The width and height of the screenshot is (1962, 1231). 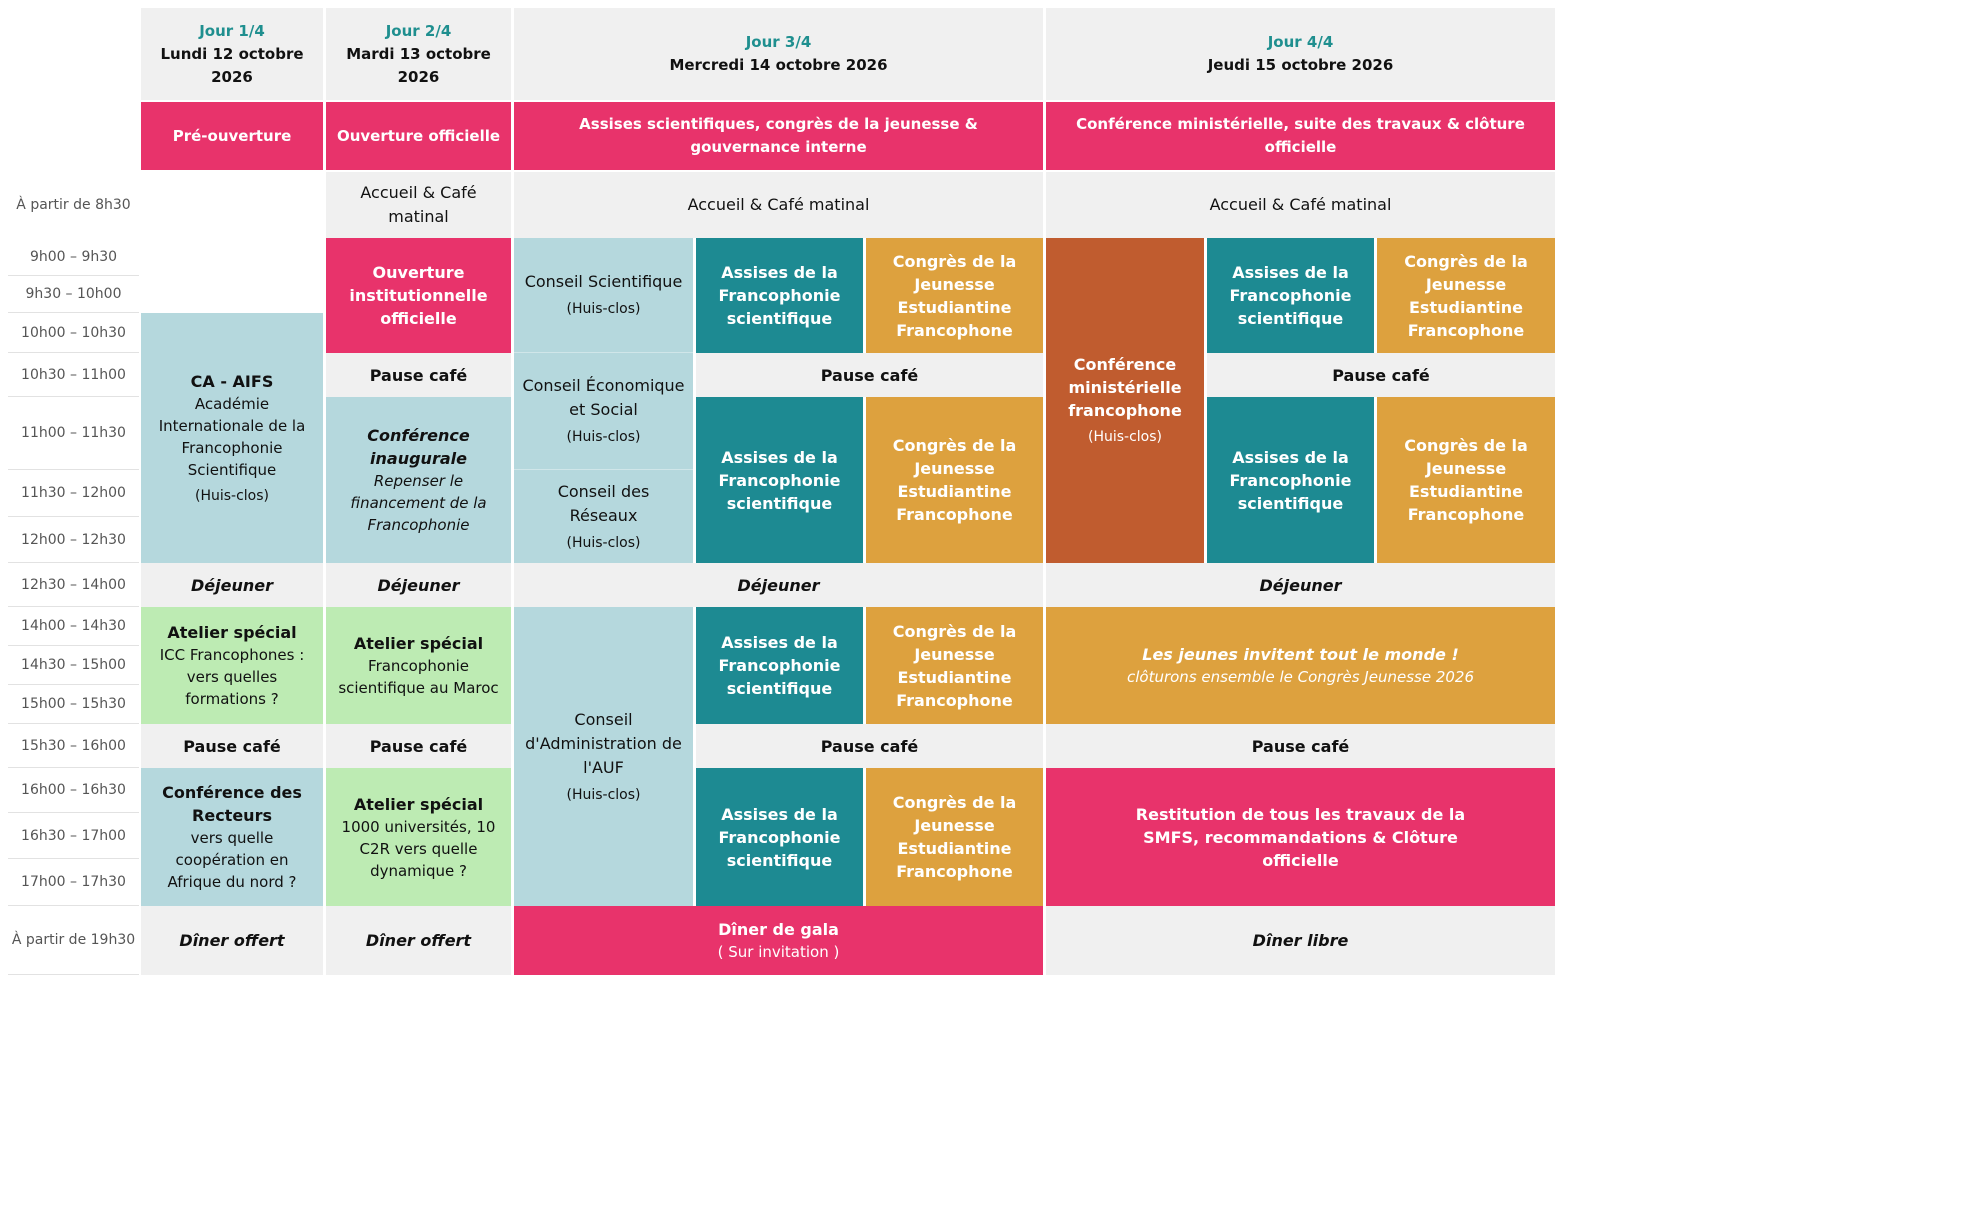 I want to click on session-diner-gala: Dîner de gala ( Sur invitation ), so click(x=778, y=940).